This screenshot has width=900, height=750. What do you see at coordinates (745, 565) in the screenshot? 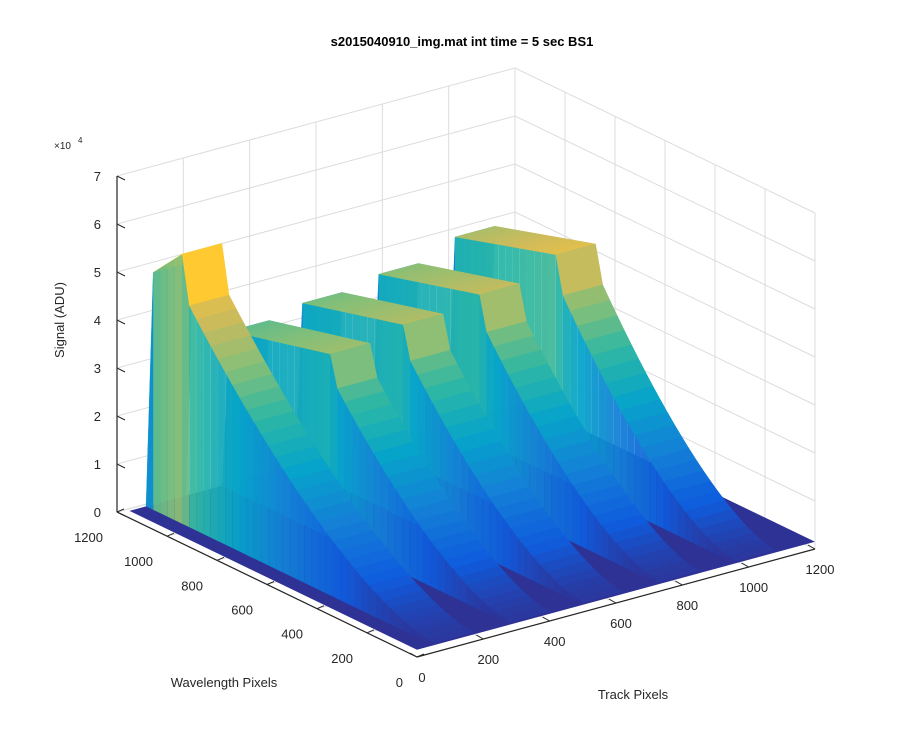
I see `x-tick-mark` at bounding box center [745, 565].